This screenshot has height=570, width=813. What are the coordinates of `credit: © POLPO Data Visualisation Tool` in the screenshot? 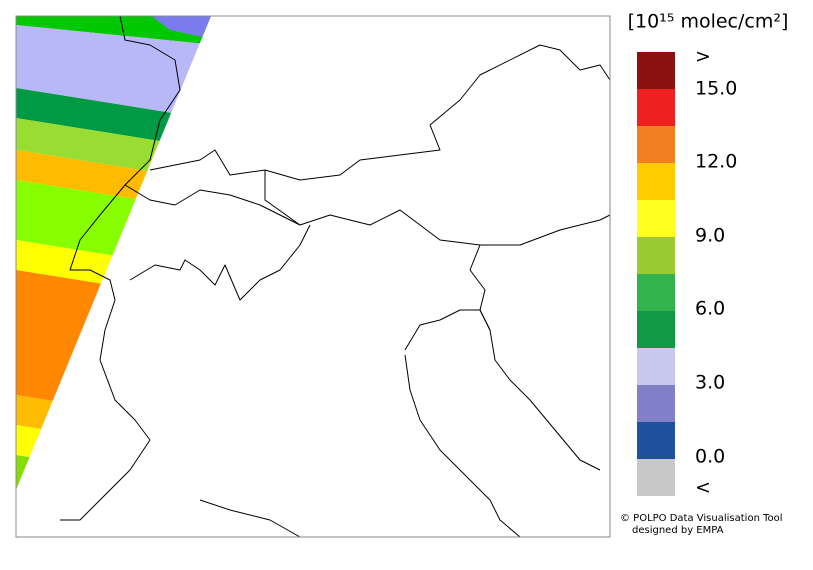 It's located at (701, 518).